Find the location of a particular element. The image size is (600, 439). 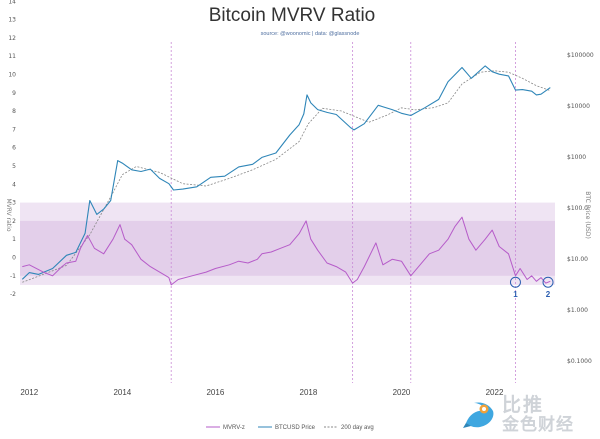

watermark: 比推 金色财经 is located at coordinates (531, 415).